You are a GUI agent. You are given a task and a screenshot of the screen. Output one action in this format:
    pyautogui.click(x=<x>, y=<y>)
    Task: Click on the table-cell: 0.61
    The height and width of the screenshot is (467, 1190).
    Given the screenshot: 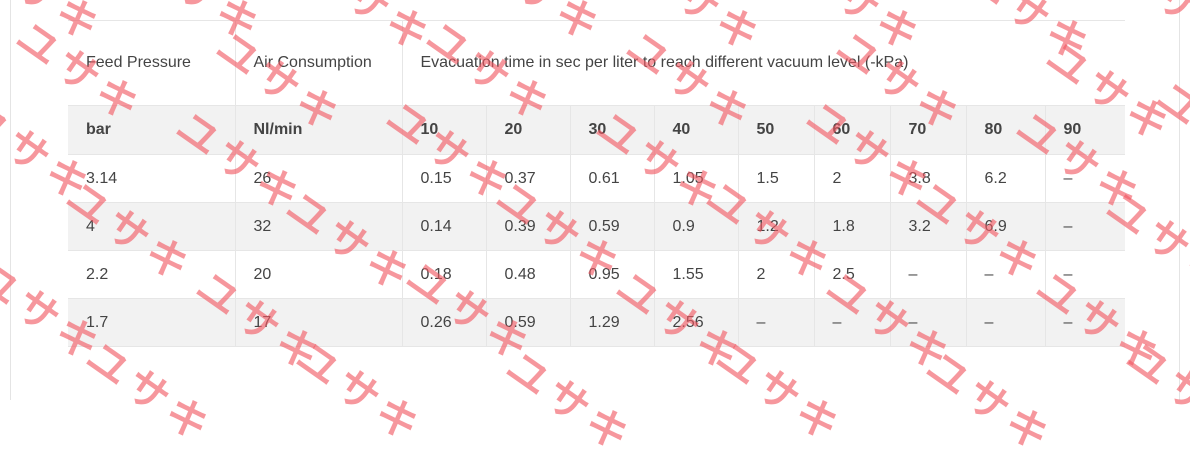 What is the action you would take?
    pyautogui.click(x=612, y=178)
    